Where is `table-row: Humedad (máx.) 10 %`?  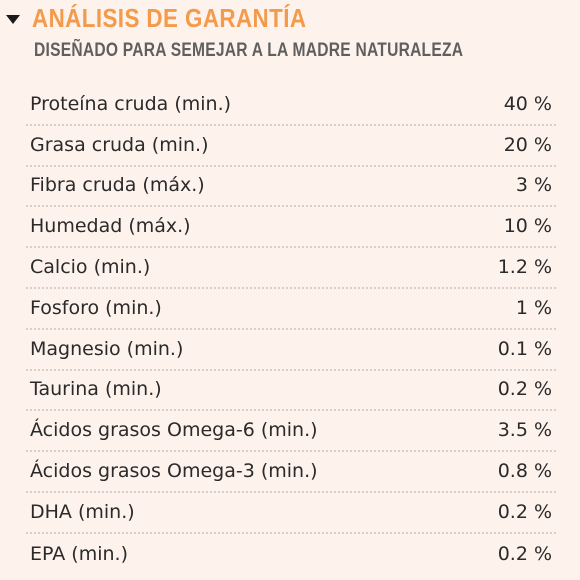
table-row: Humedad (máx.) 10 % is located at coordinates (291, 228).